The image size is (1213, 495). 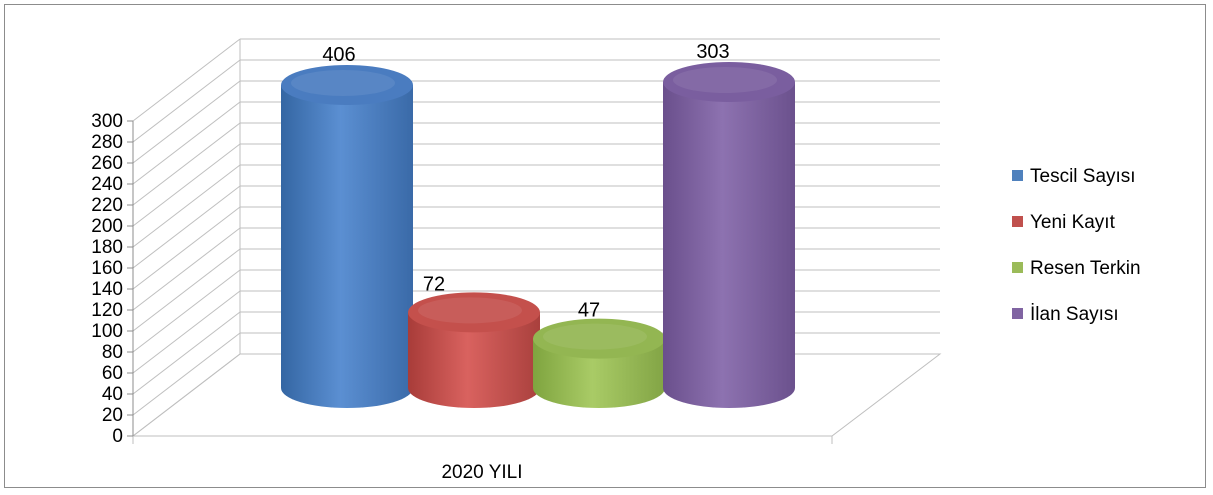 I want to click on y-tick-label: 60, so click(x=112, y=373).